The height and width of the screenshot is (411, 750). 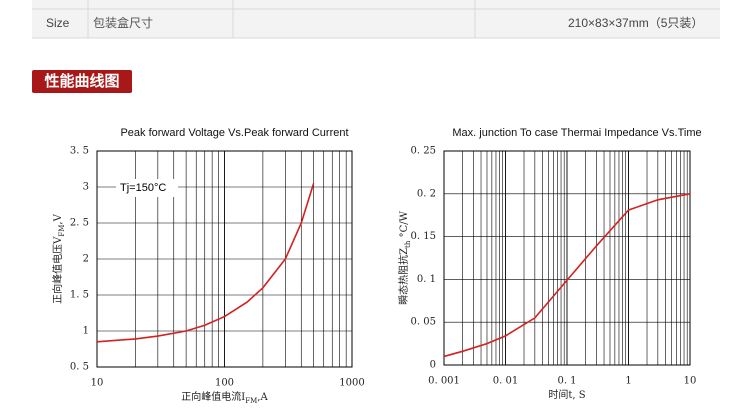 I want to click on x-axis-label: 正向峰值电流IFM,A, so click(x=224, y=398).